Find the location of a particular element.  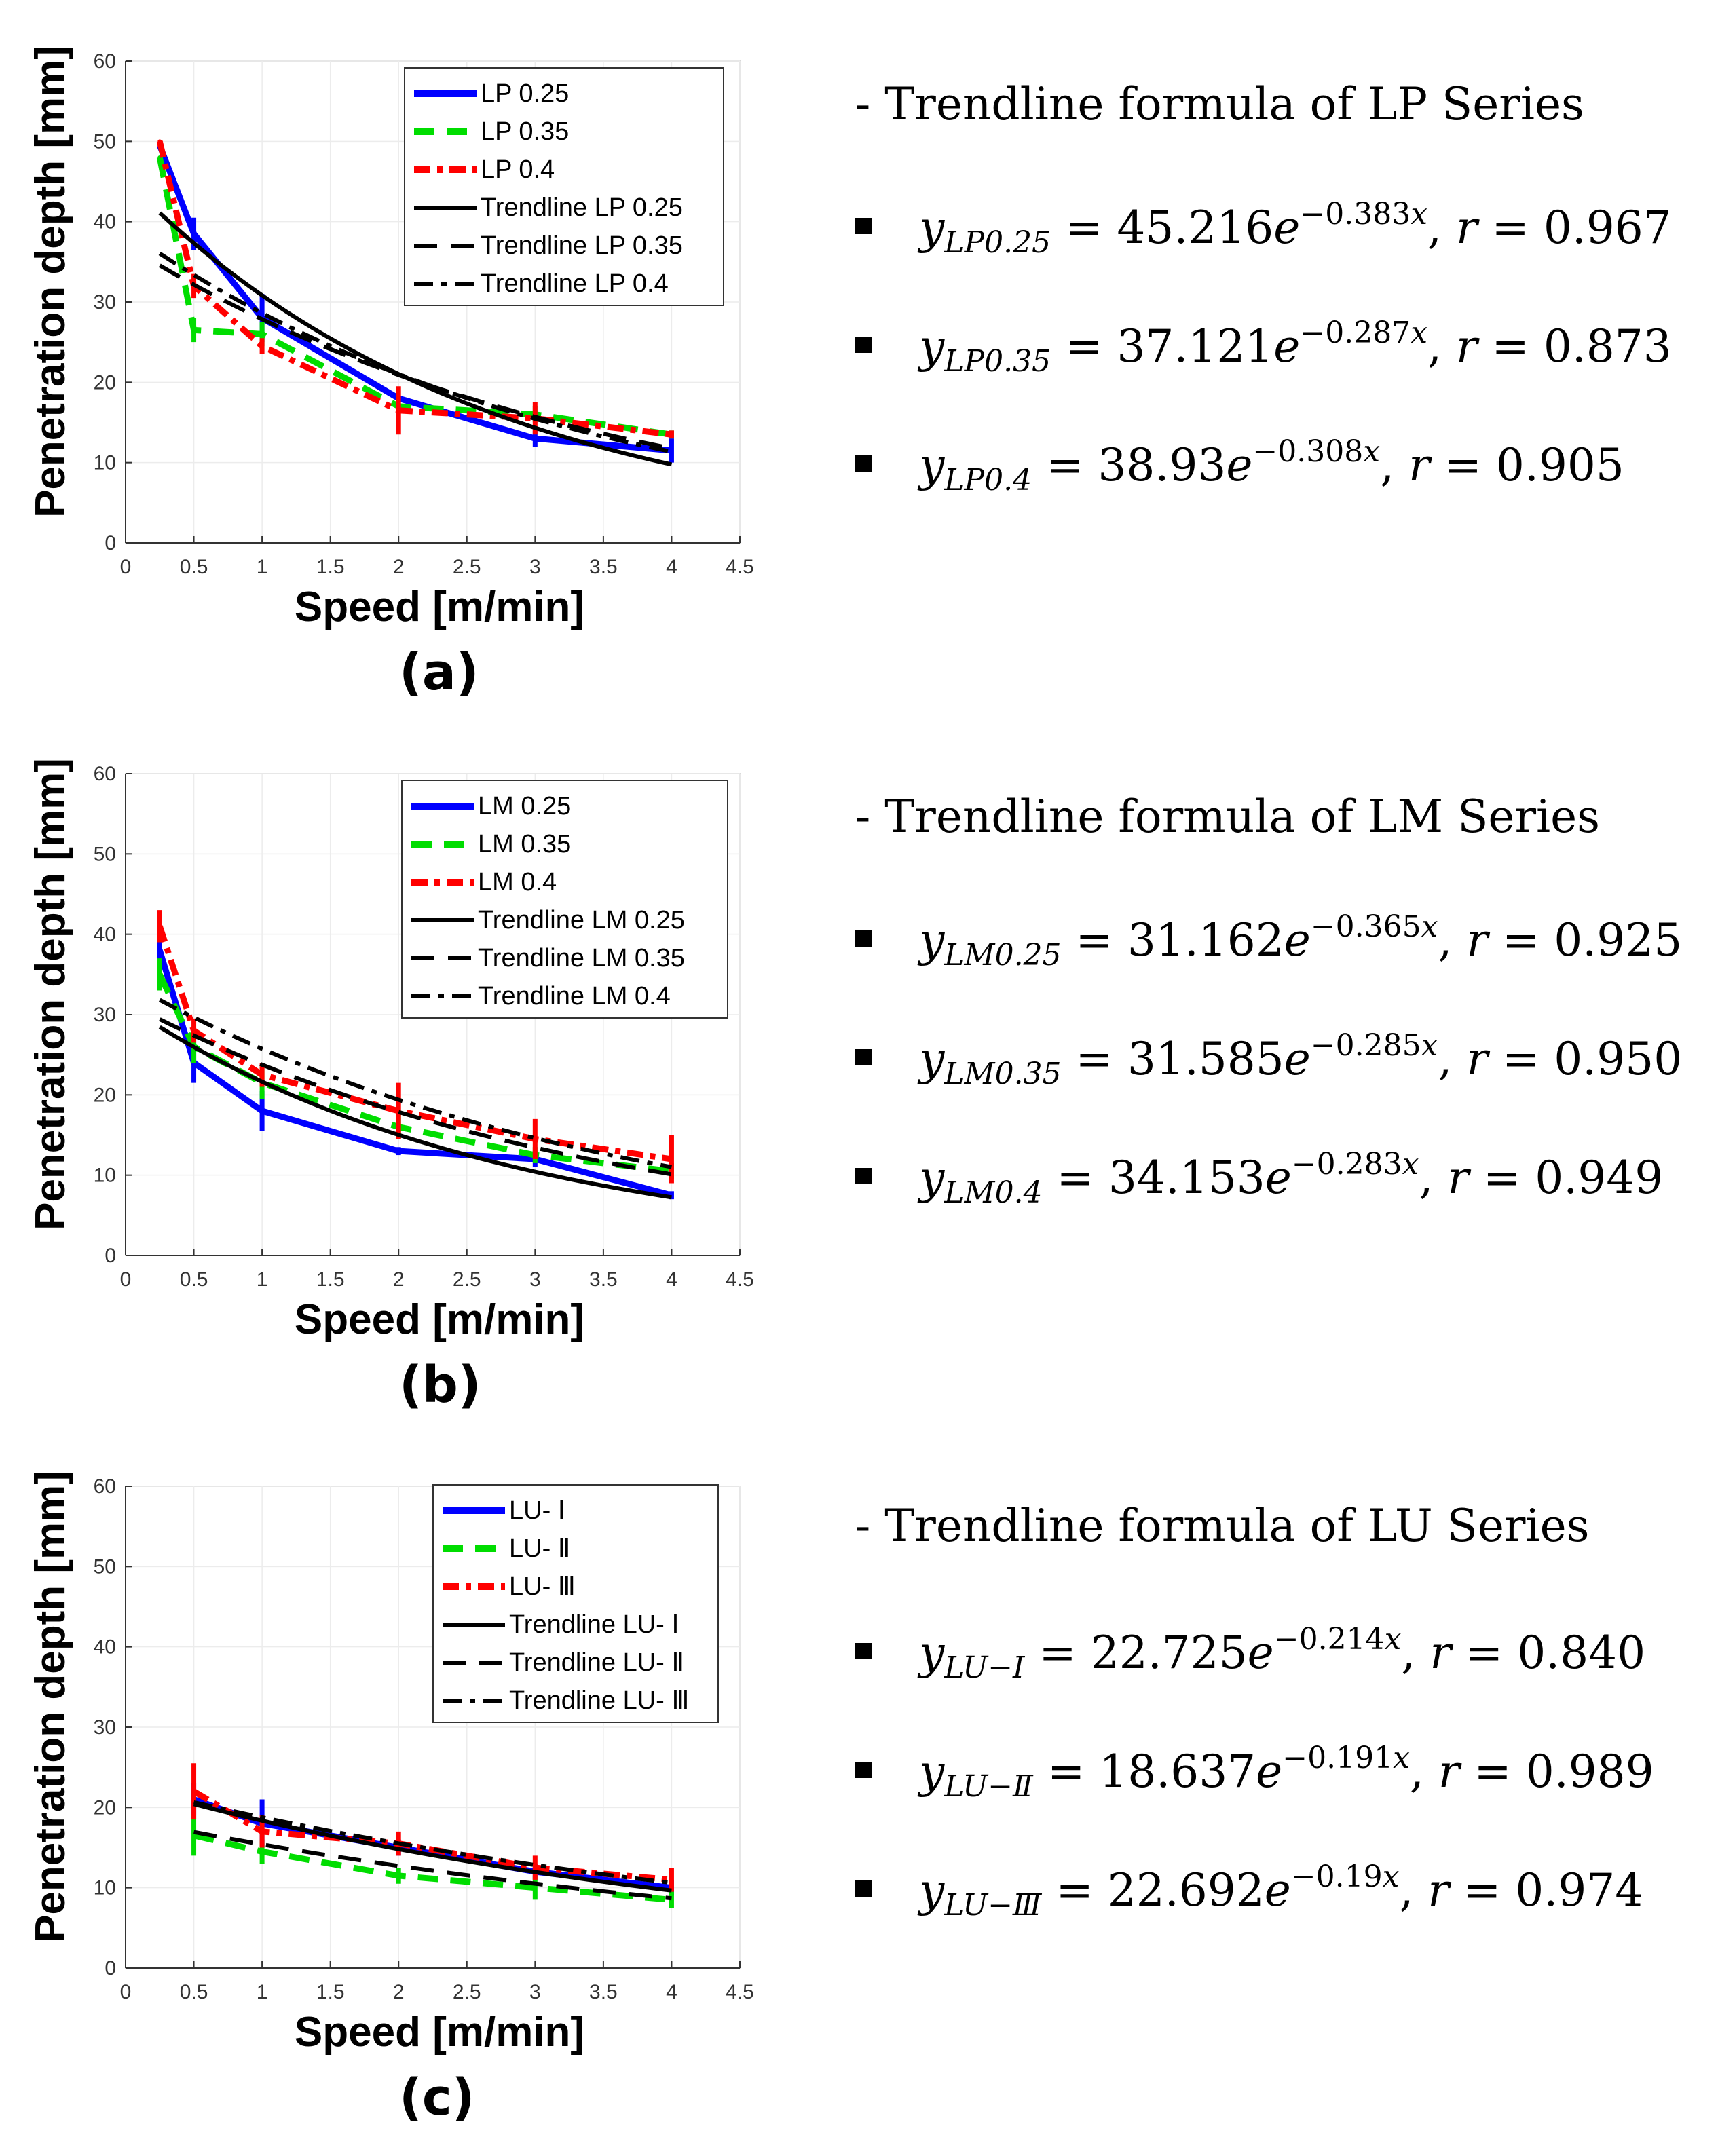

formula-heading: - Trendline formula of LP Series is located at coordinates (1219, 104).